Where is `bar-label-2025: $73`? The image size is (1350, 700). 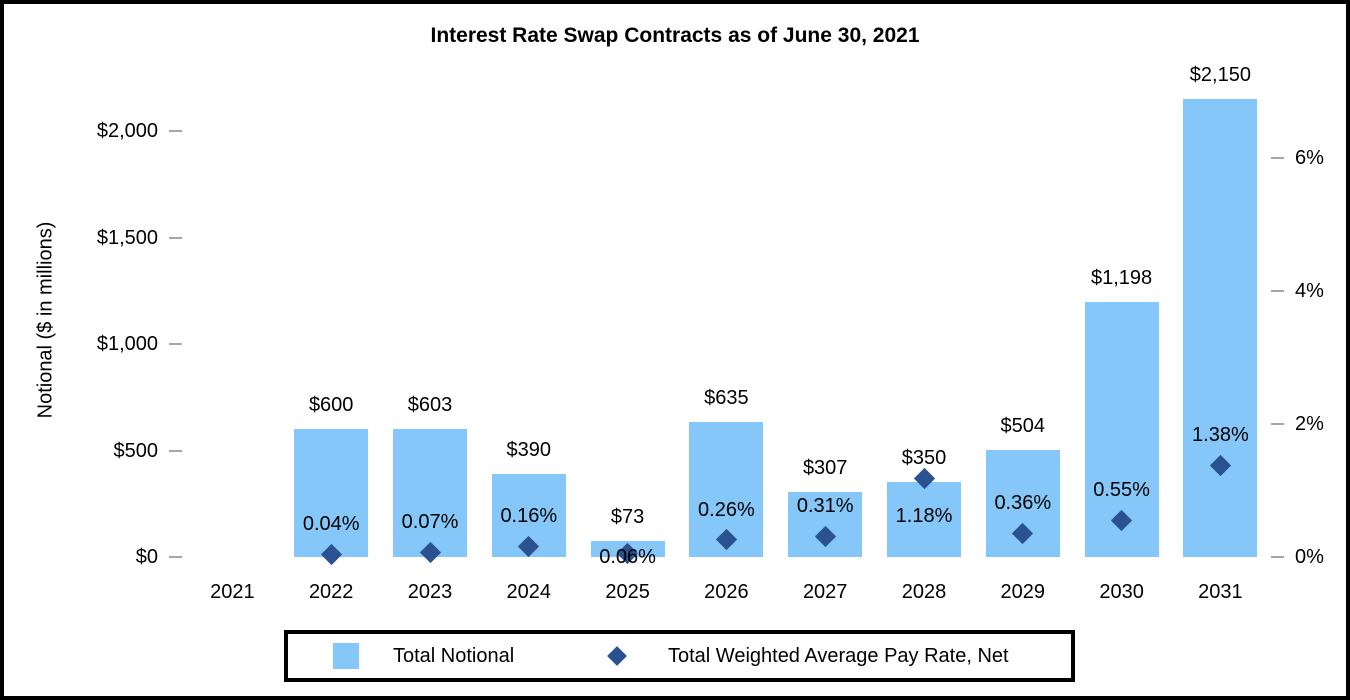
bar-label-2025: $73 is located at coordinates (627, 517).